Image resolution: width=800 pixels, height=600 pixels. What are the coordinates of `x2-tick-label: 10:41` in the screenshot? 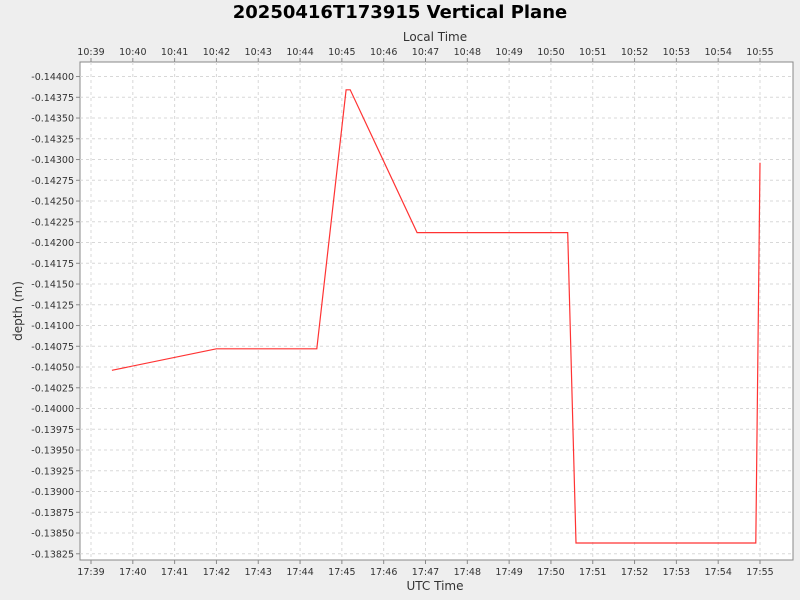 It's located at (174, 52).